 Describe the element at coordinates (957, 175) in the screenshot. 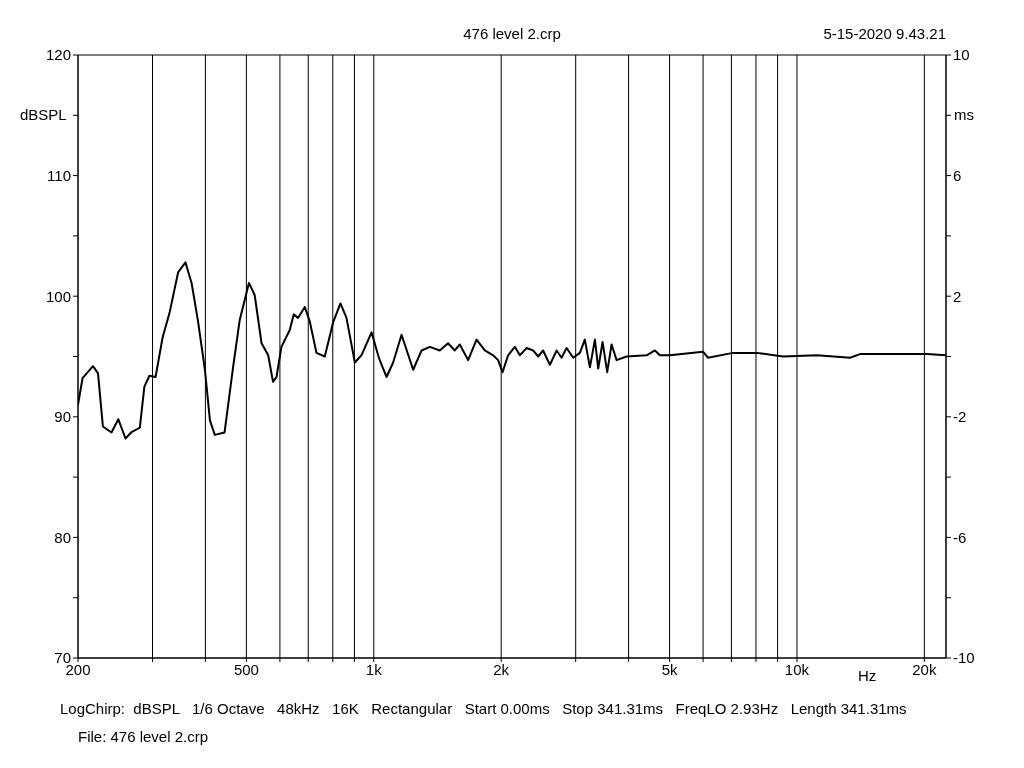

I see `y2-tick-label: 6` at that location.